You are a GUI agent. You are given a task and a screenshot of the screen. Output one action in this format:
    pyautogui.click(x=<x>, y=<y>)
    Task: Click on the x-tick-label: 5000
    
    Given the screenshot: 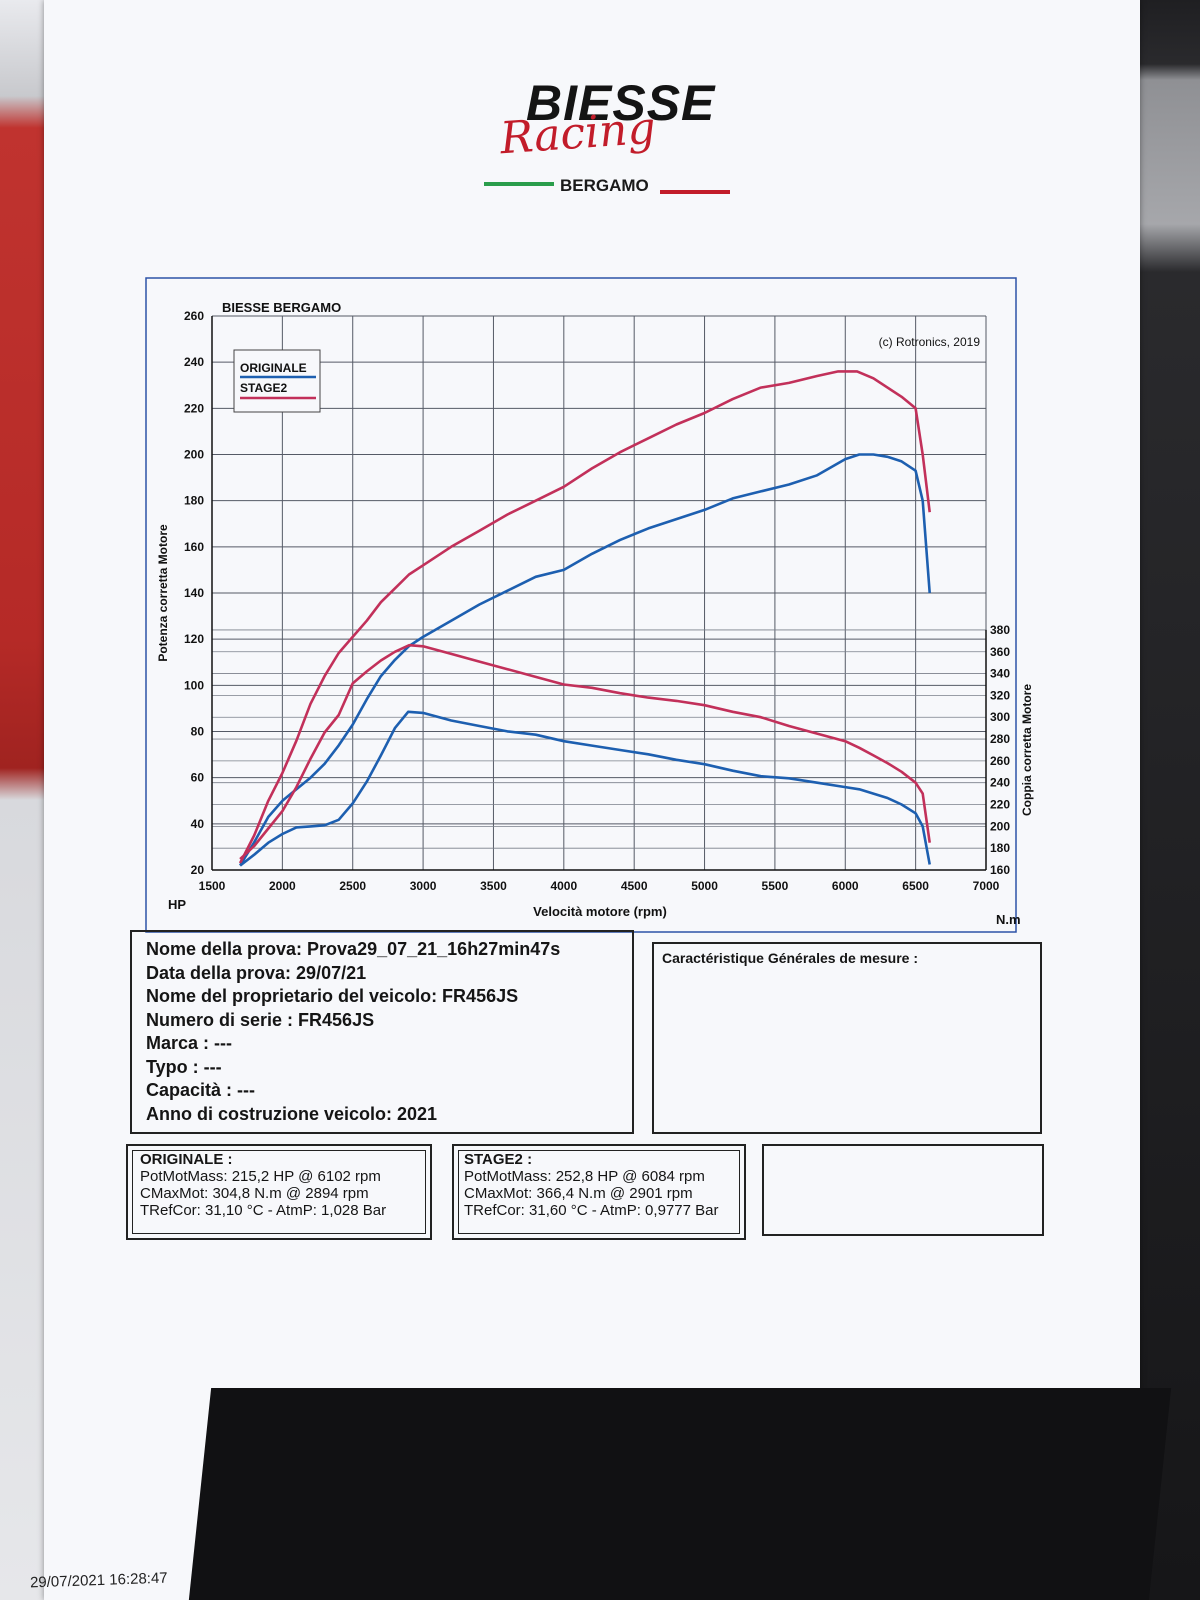 What is the action you would take?
    pyautogui.click(x=704, y=886)
    